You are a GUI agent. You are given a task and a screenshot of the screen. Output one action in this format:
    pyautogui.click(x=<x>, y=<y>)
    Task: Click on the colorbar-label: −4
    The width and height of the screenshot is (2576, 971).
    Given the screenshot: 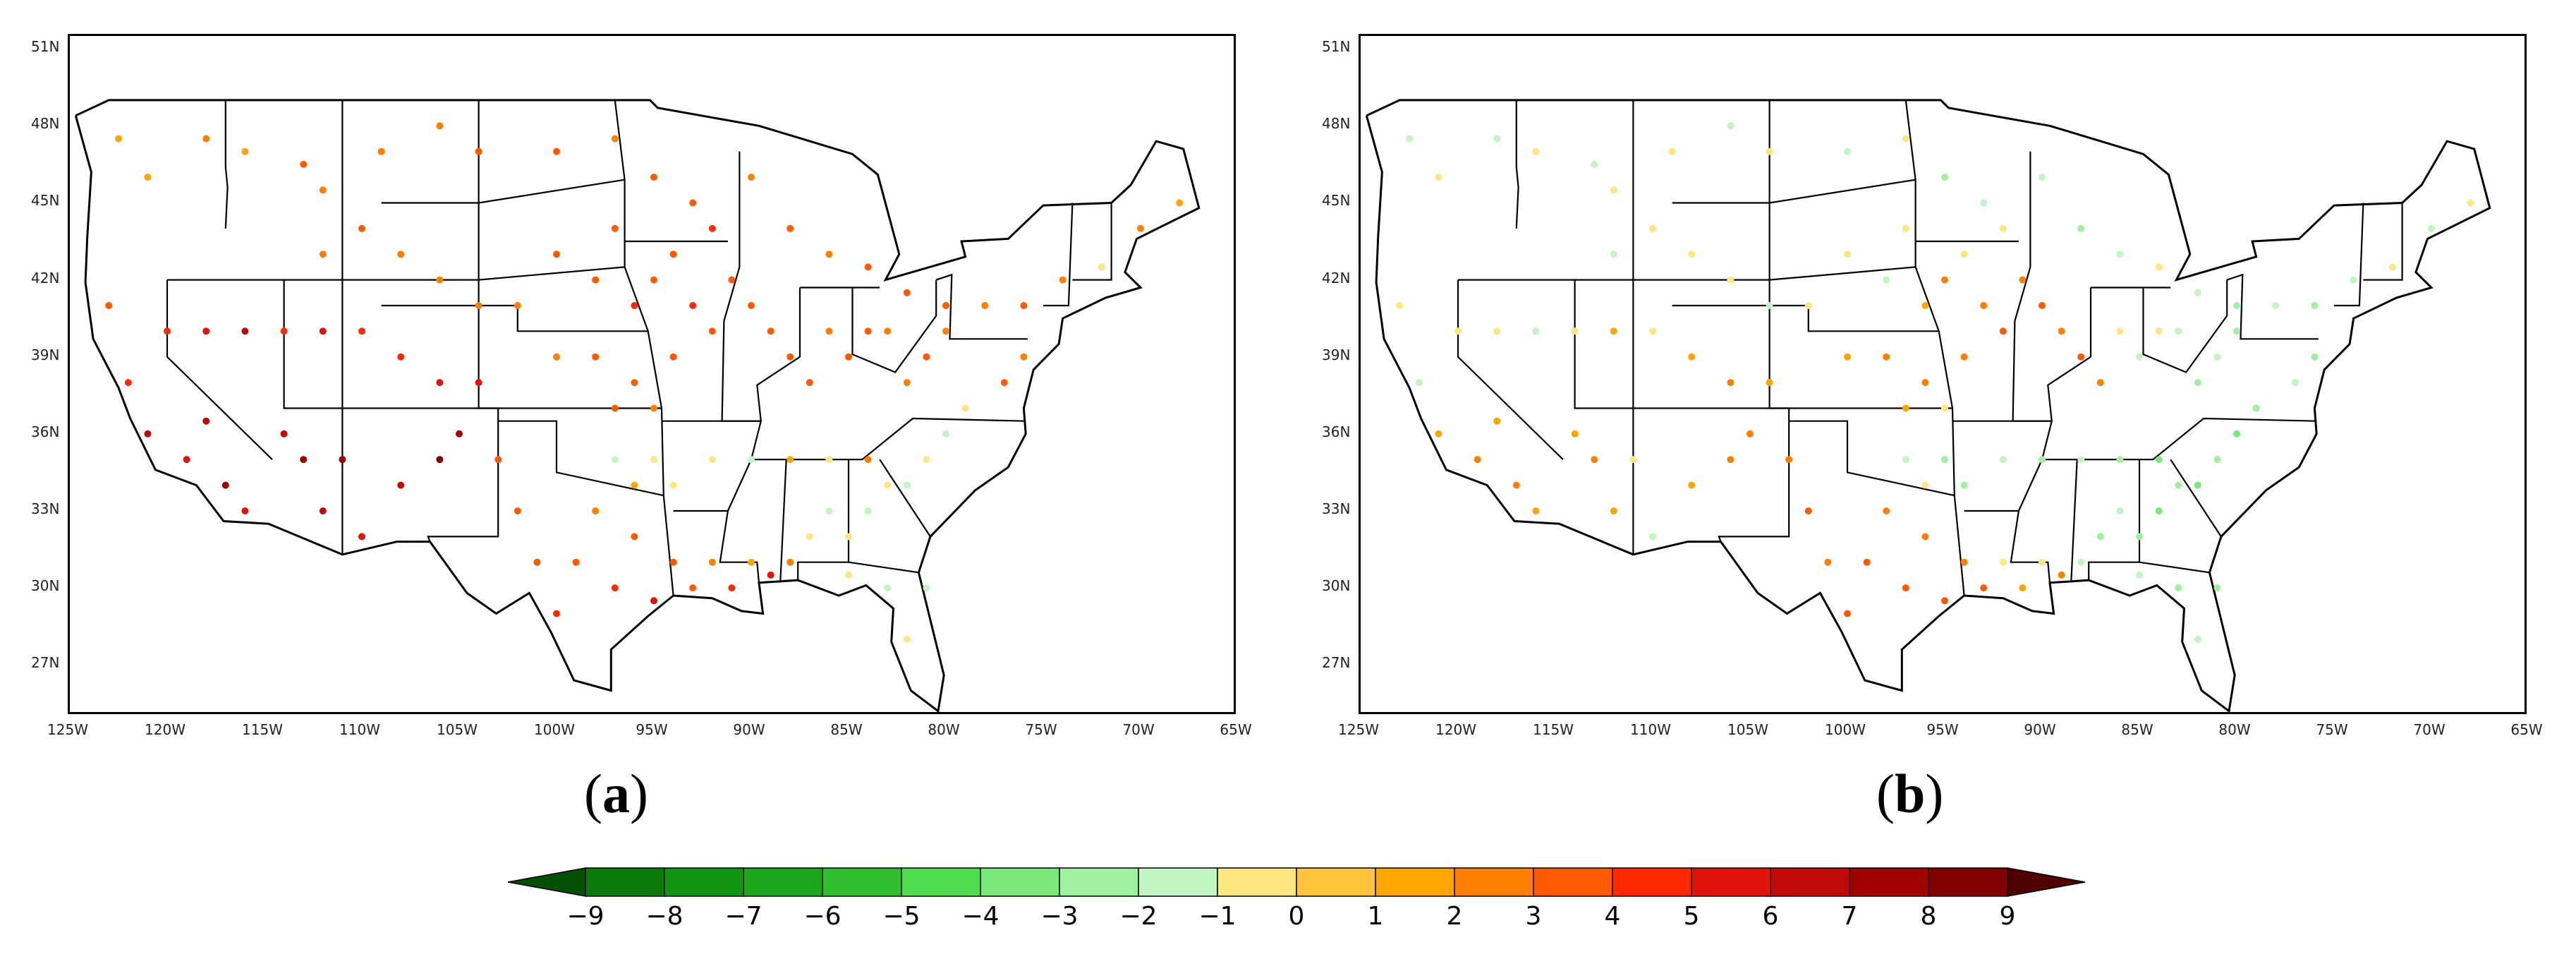 What is the action you would take?
    pyautogui.click(x=980, y=916)
    